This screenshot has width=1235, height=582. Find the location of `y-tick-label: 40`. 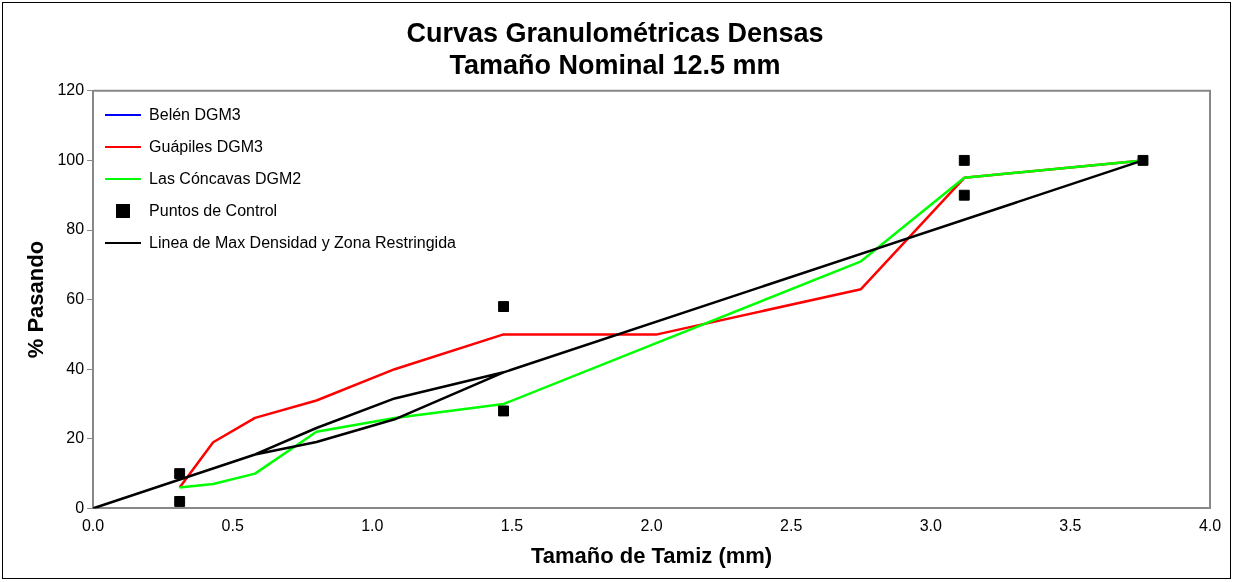

y-tick-label: 40 is located at coordinates (75, 368).